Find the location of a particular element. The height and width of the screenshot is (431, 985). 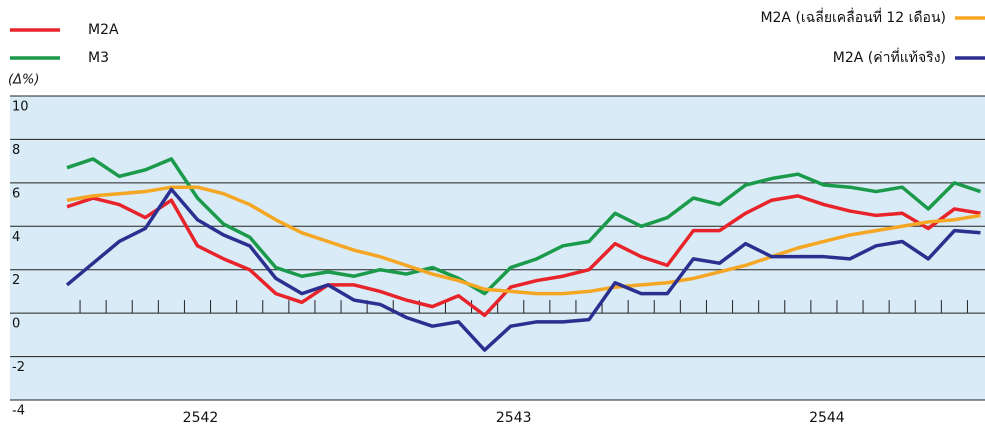

y-tick-label: 6 is located at coordinates (16, 193).